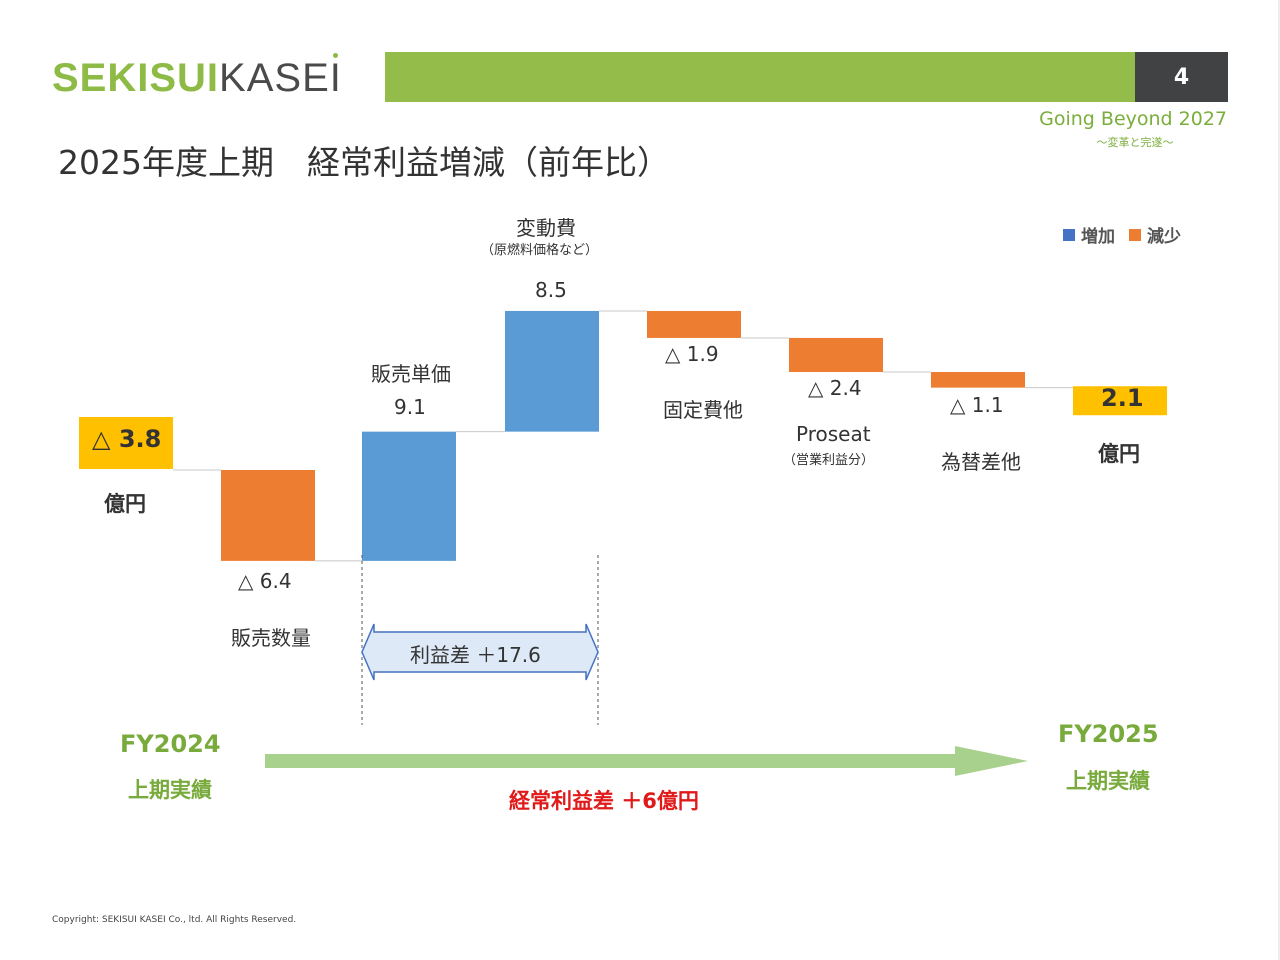 The image size is (1280, 960). I want to click on value-label-sales-volume: △ 6.4, so click(265, 581).